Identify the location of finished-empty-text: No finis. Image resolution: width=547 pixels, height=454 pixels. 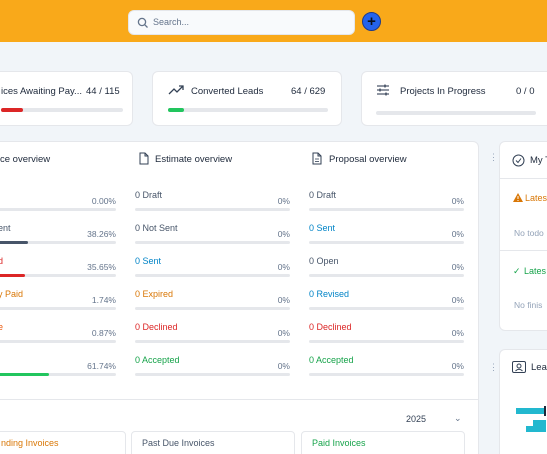
(528, 305).